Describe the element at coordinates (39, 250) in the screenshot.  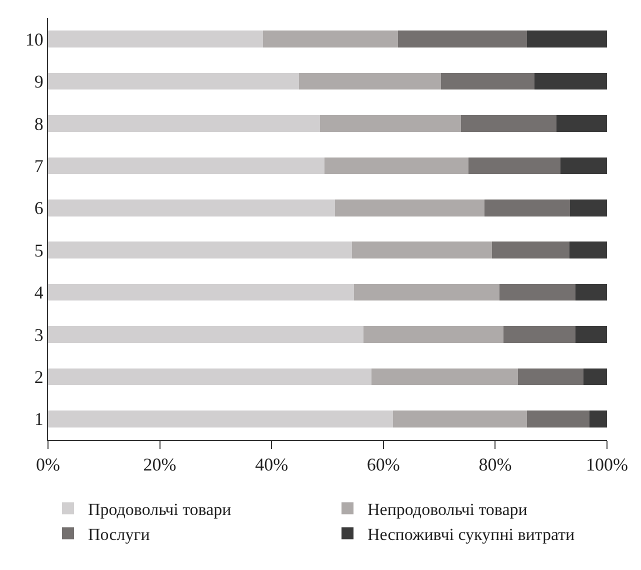
I see `y-tick-label: 5` at that location.